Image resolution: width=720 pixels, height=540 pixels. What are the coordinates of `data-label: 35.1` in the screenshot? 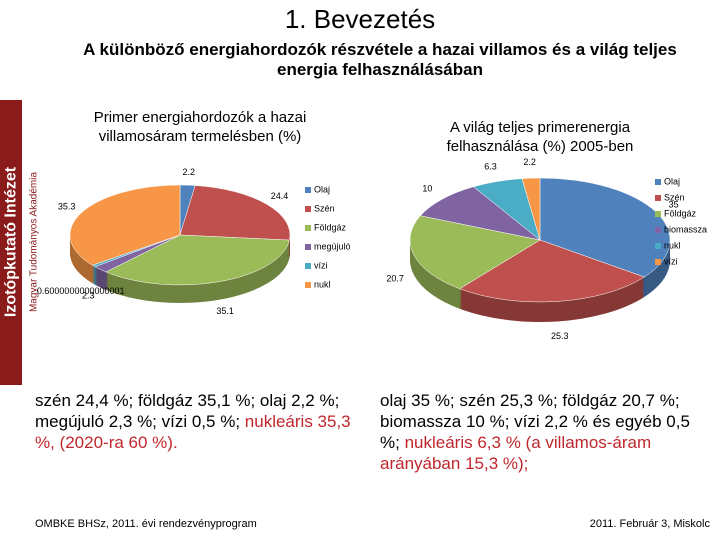 It's located at (225, 311).